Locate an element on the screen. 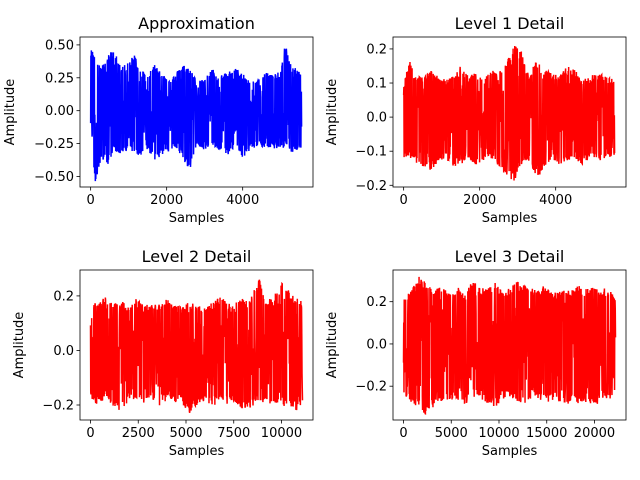 Image resolution: width=640 pixels, height=480 pixels. y-tick-label: 0.1 is located at coordinates (376, 84).